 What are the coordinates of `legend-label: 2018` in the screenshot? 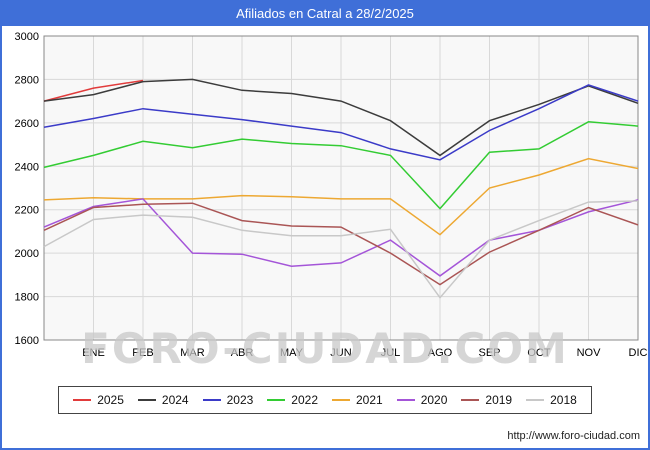 It's located at (563, 400).